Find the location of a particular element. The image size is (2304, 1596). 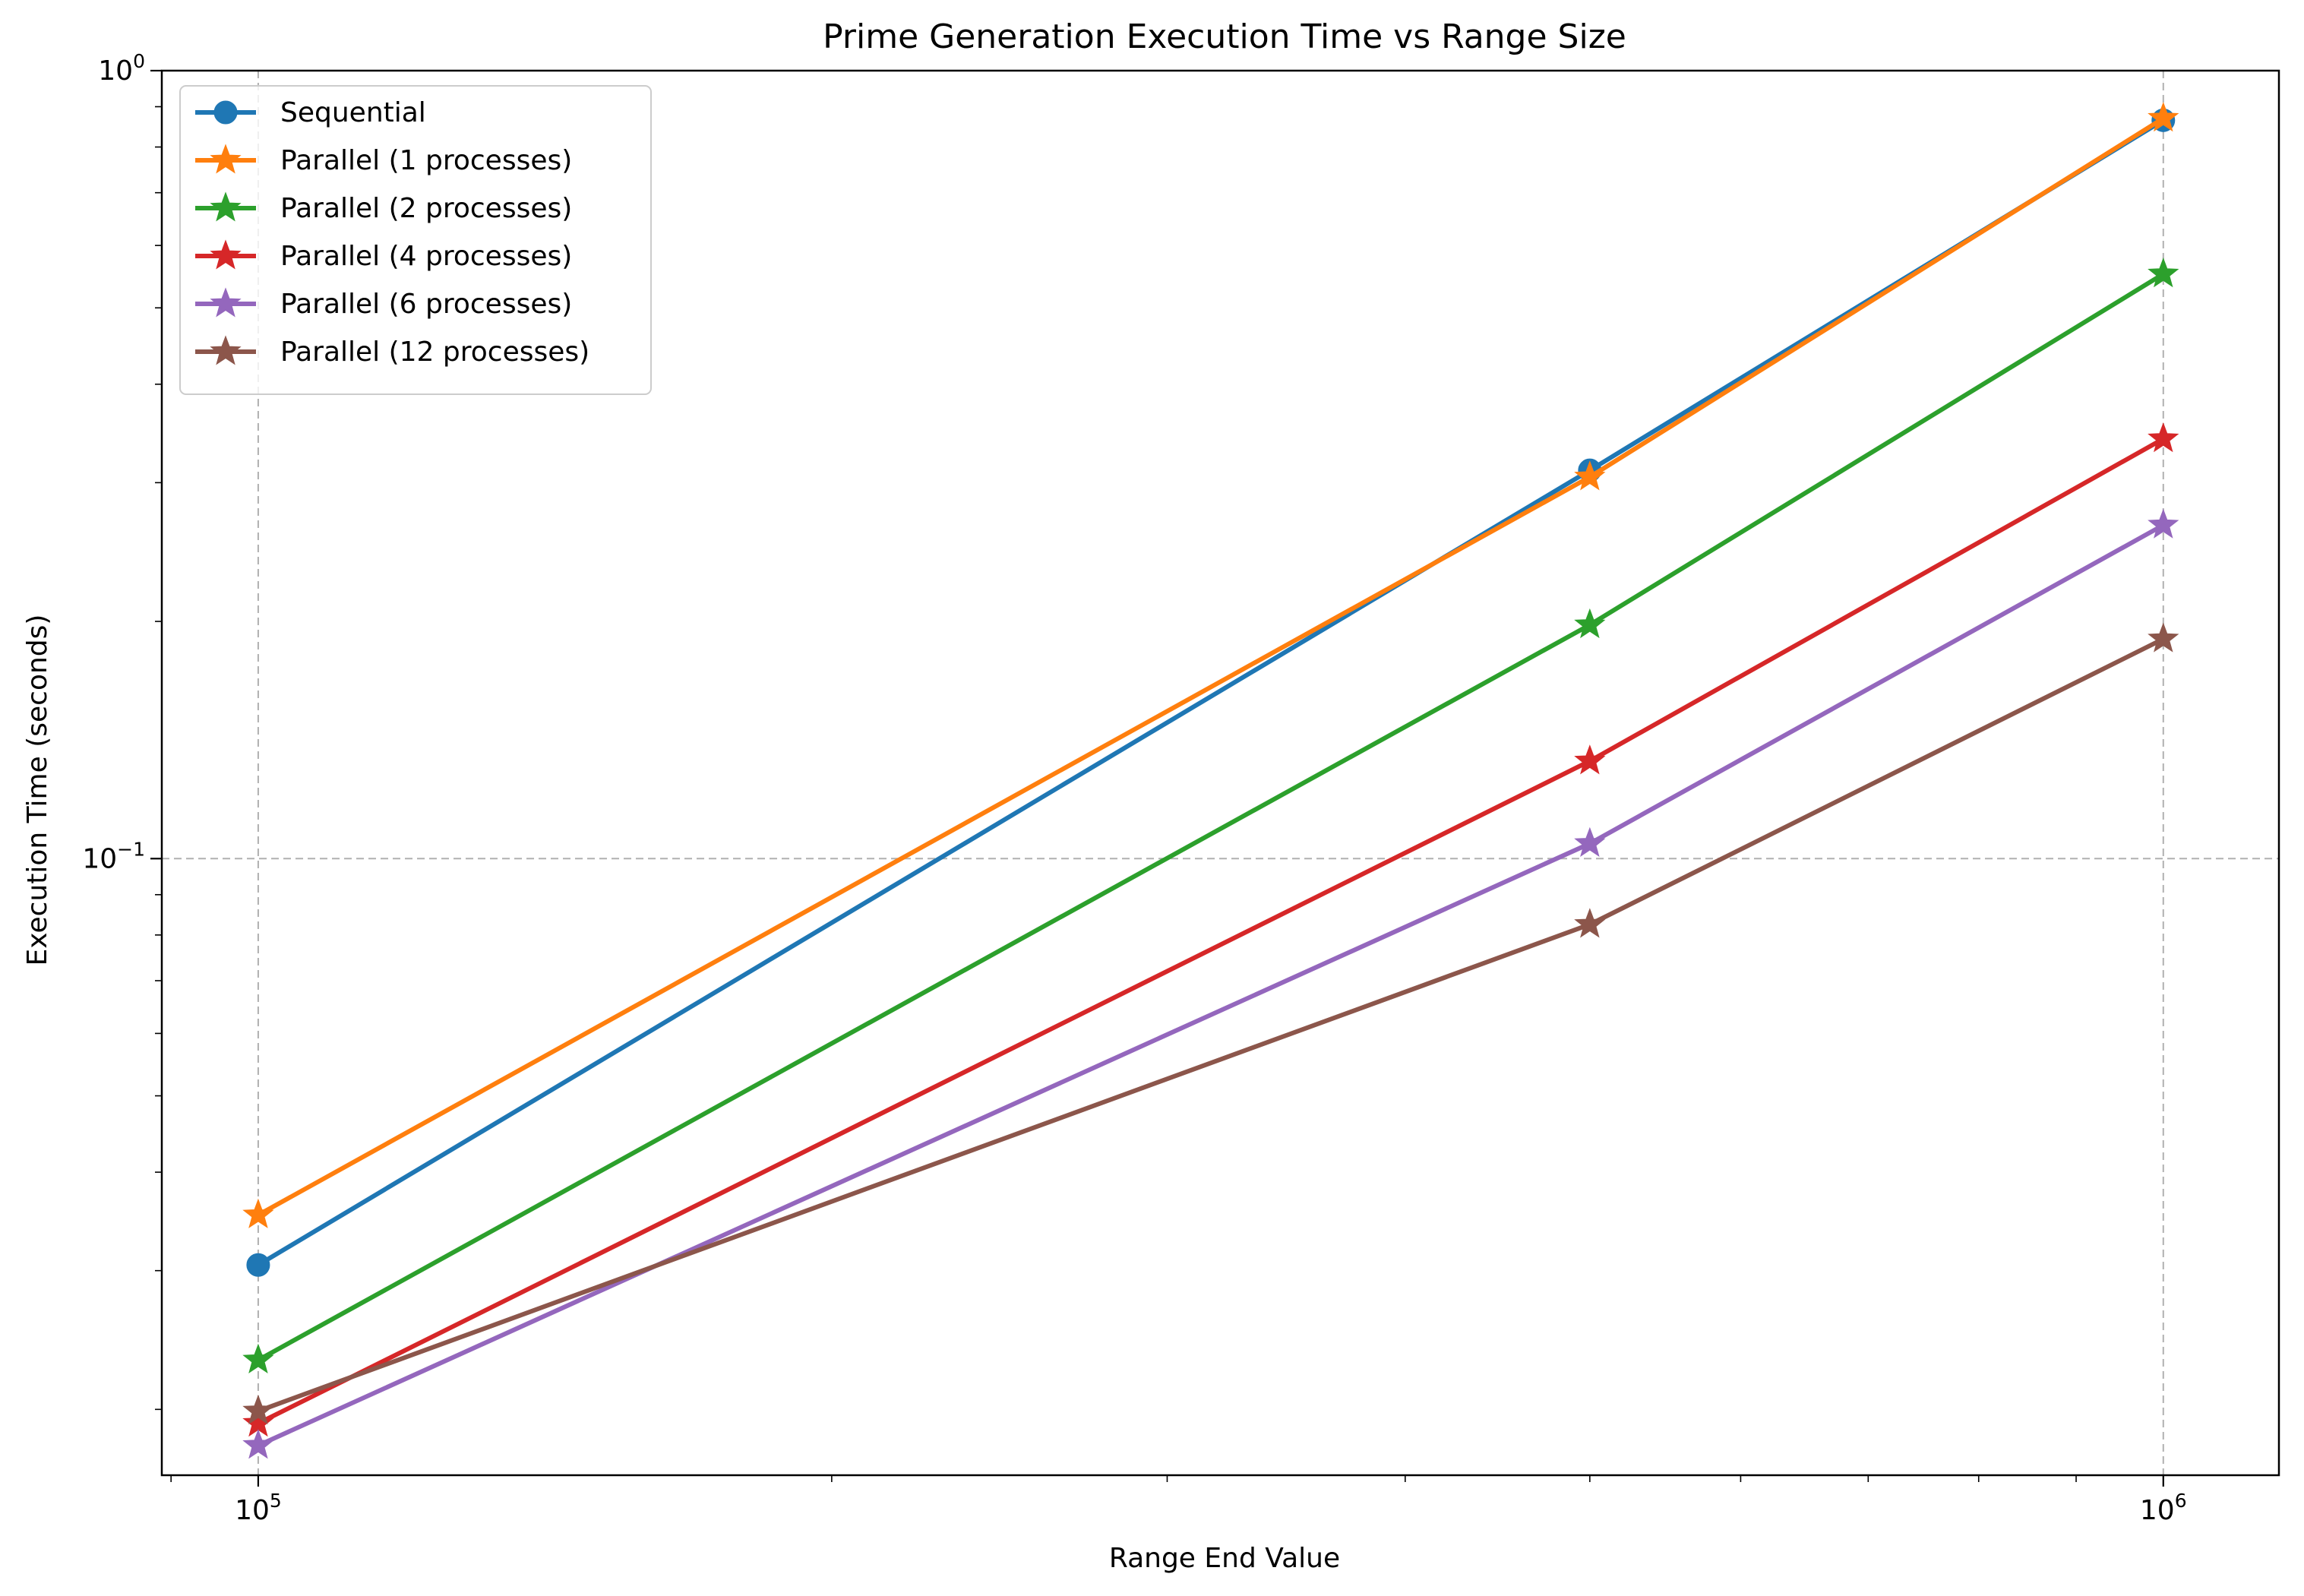

legend-label: Parallel (6 processes) is located at coordinates (426, 305).